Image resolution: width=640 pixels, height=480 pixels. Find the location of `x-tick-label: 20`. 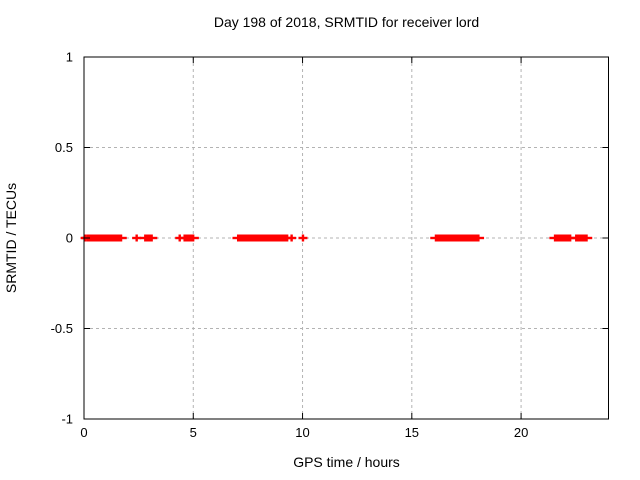

x-tick-label: 20 is located at coordinates (521, 432).